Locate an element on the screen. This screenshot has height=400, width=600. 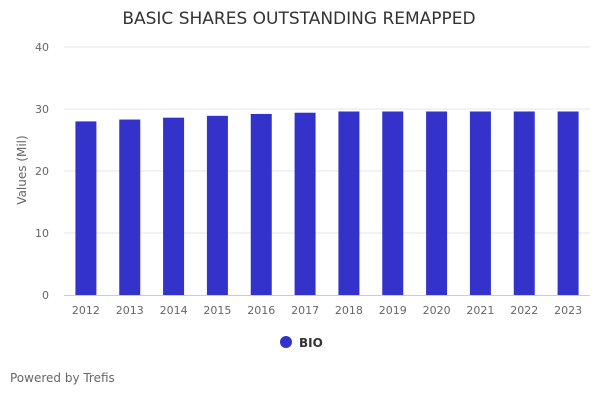
y-tick-label: 0 is located at coordinates (45, 295).